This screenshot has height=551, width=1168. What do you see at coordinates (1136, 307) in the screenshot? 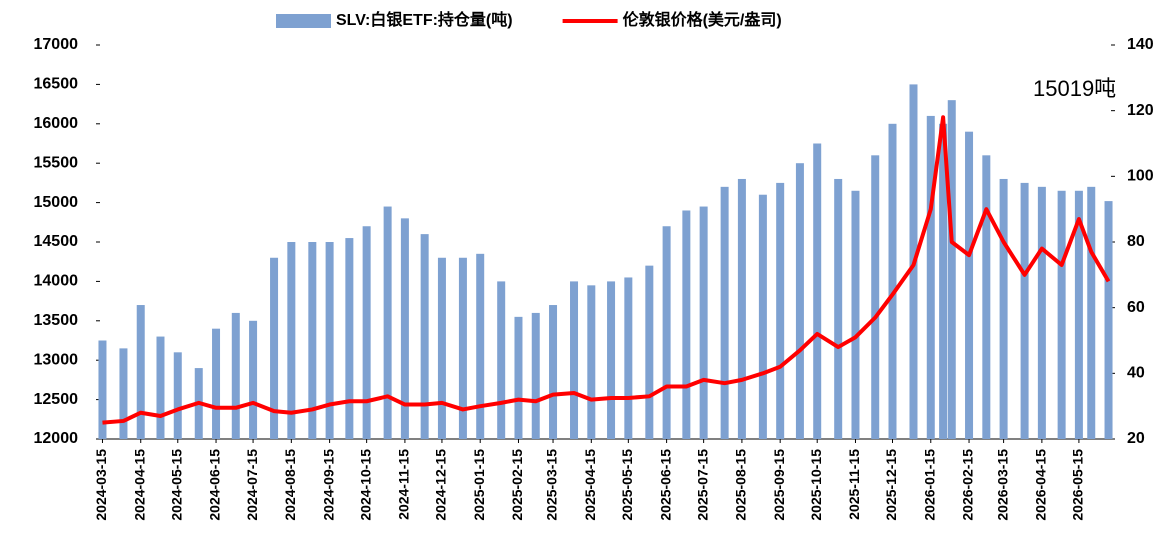
I see `y2-tick-label: 60` at bounding box center [1136, 307].